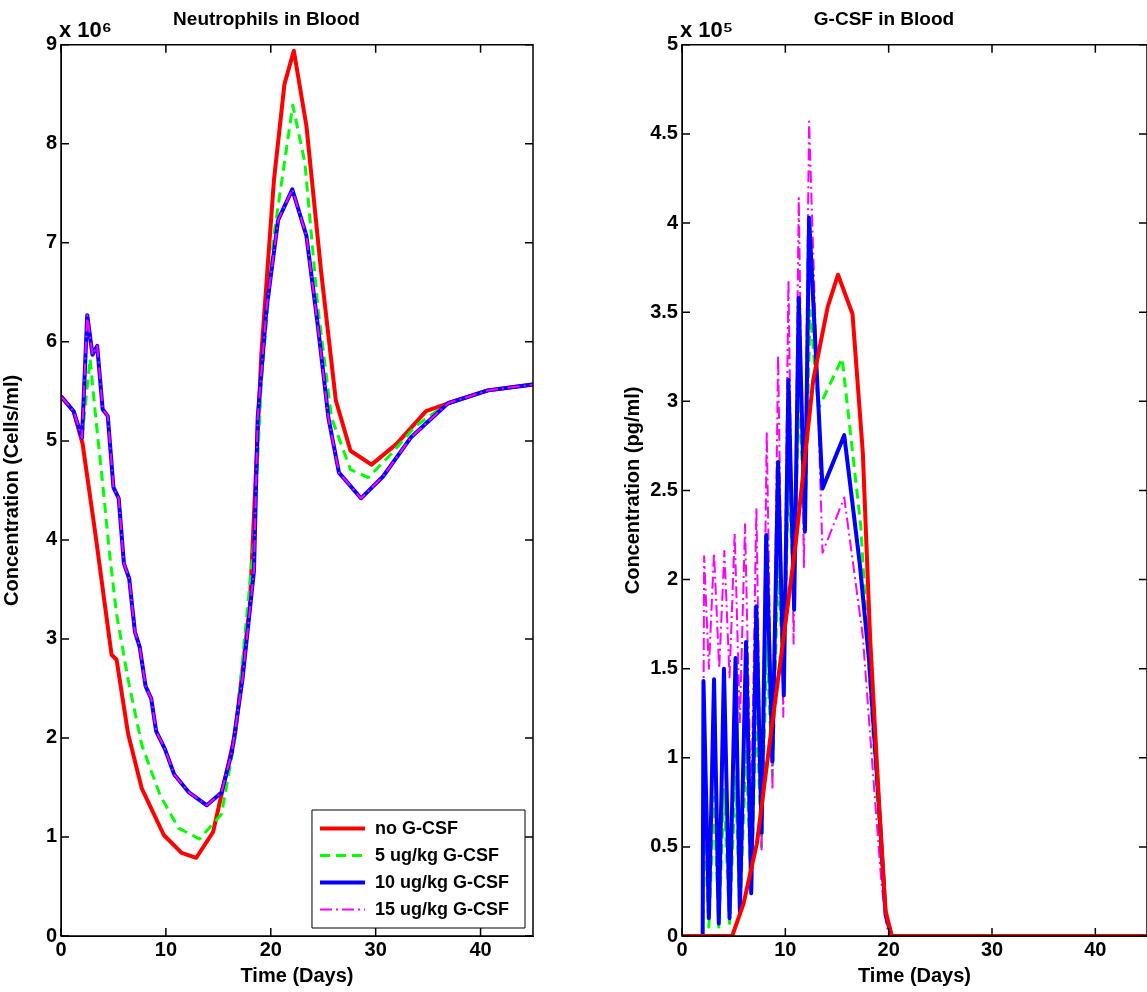 The height and width of the screenshot is (992, 1147). Describe the element at coordinates (51, 340) in the screenshot. I see `y-tick-label: 6` at that location.